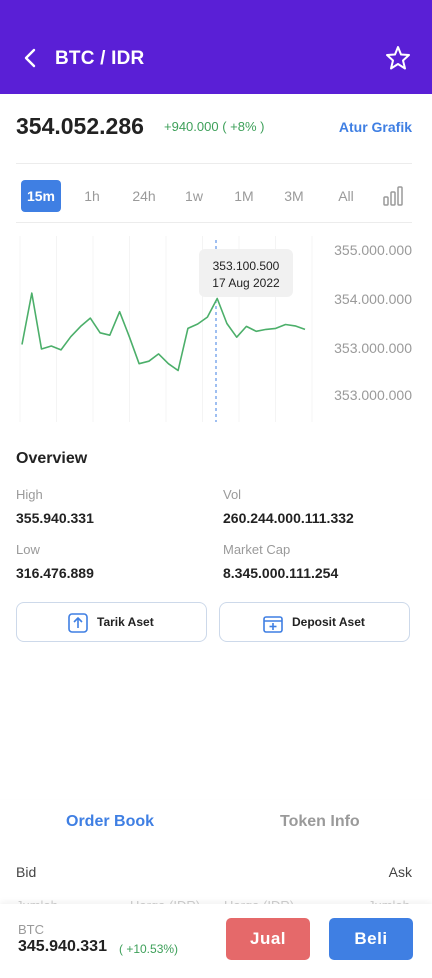 This screenshot has width=432, height=978. I want to click on tooltip-date: 17 Aug 2022, so click(246, 283).